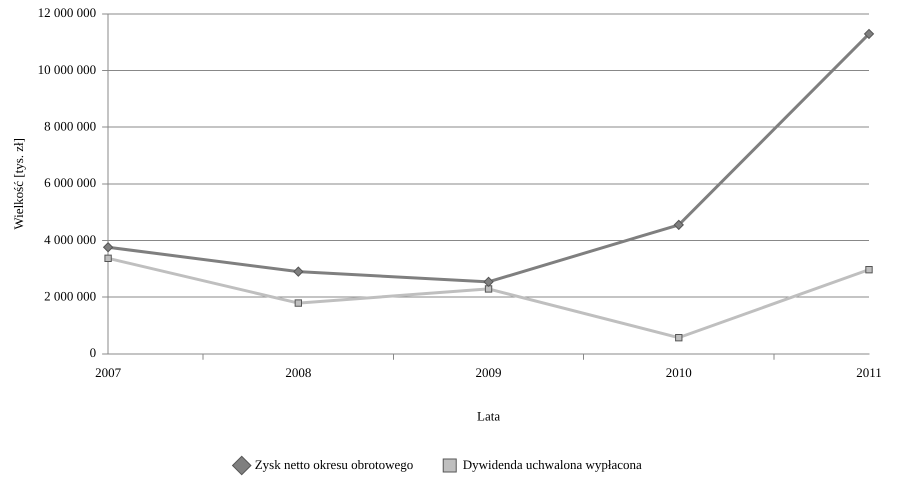 This screenshot has height=486, width=909. What do you see at coordinates (67, 69) in the screenshot?
I see `y-tick-label: 10 000 000` at bounding box center [67, 69].